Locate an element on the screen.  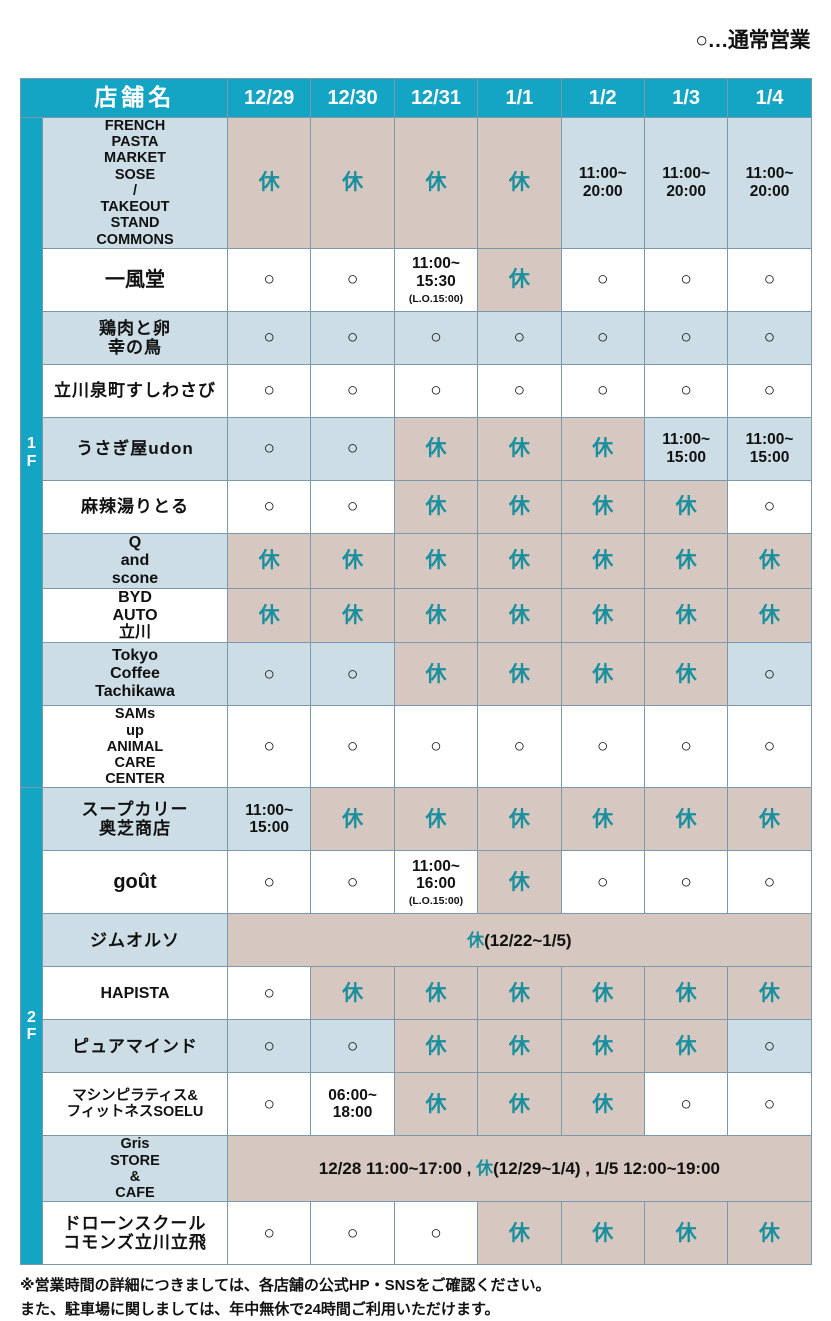
store-name-cell: SAMs up ANIMAL CARE CENTER is located at coordinates (135, 747).